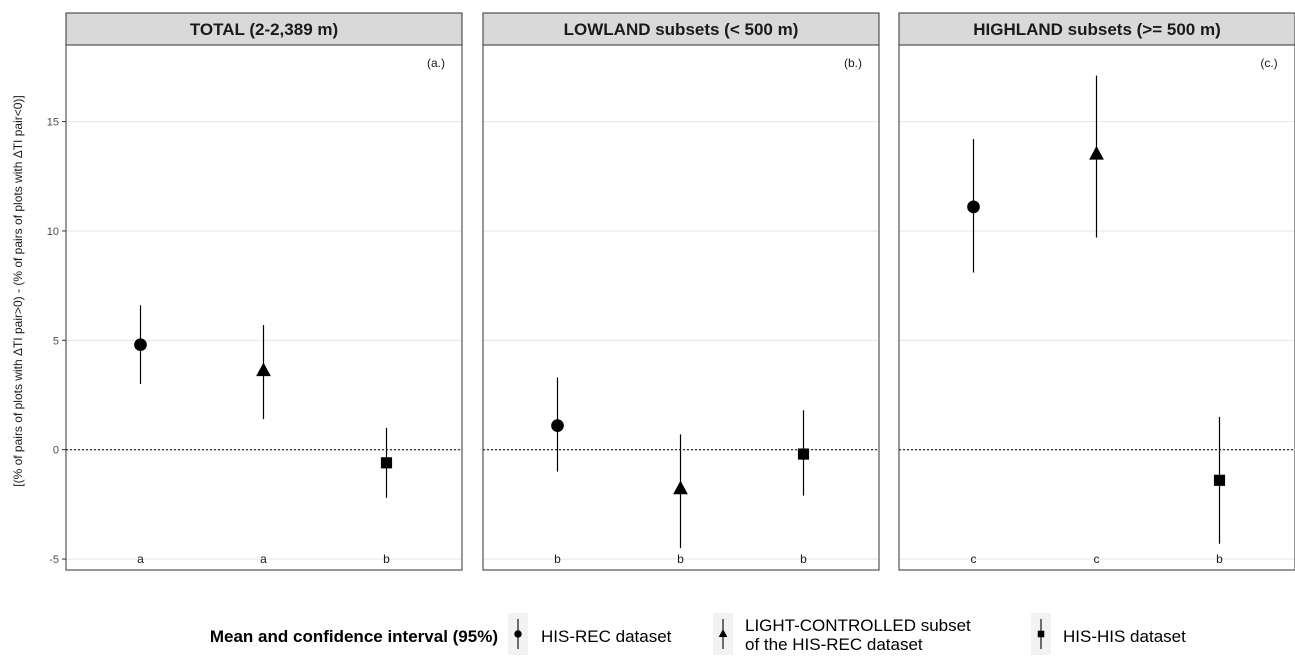 The height and width of the screenshot is (657, 1295). What do you see at coordinates (723, 633) in the screenshot?
I see `legend-key-triangle` at bounding box center [723, 633].